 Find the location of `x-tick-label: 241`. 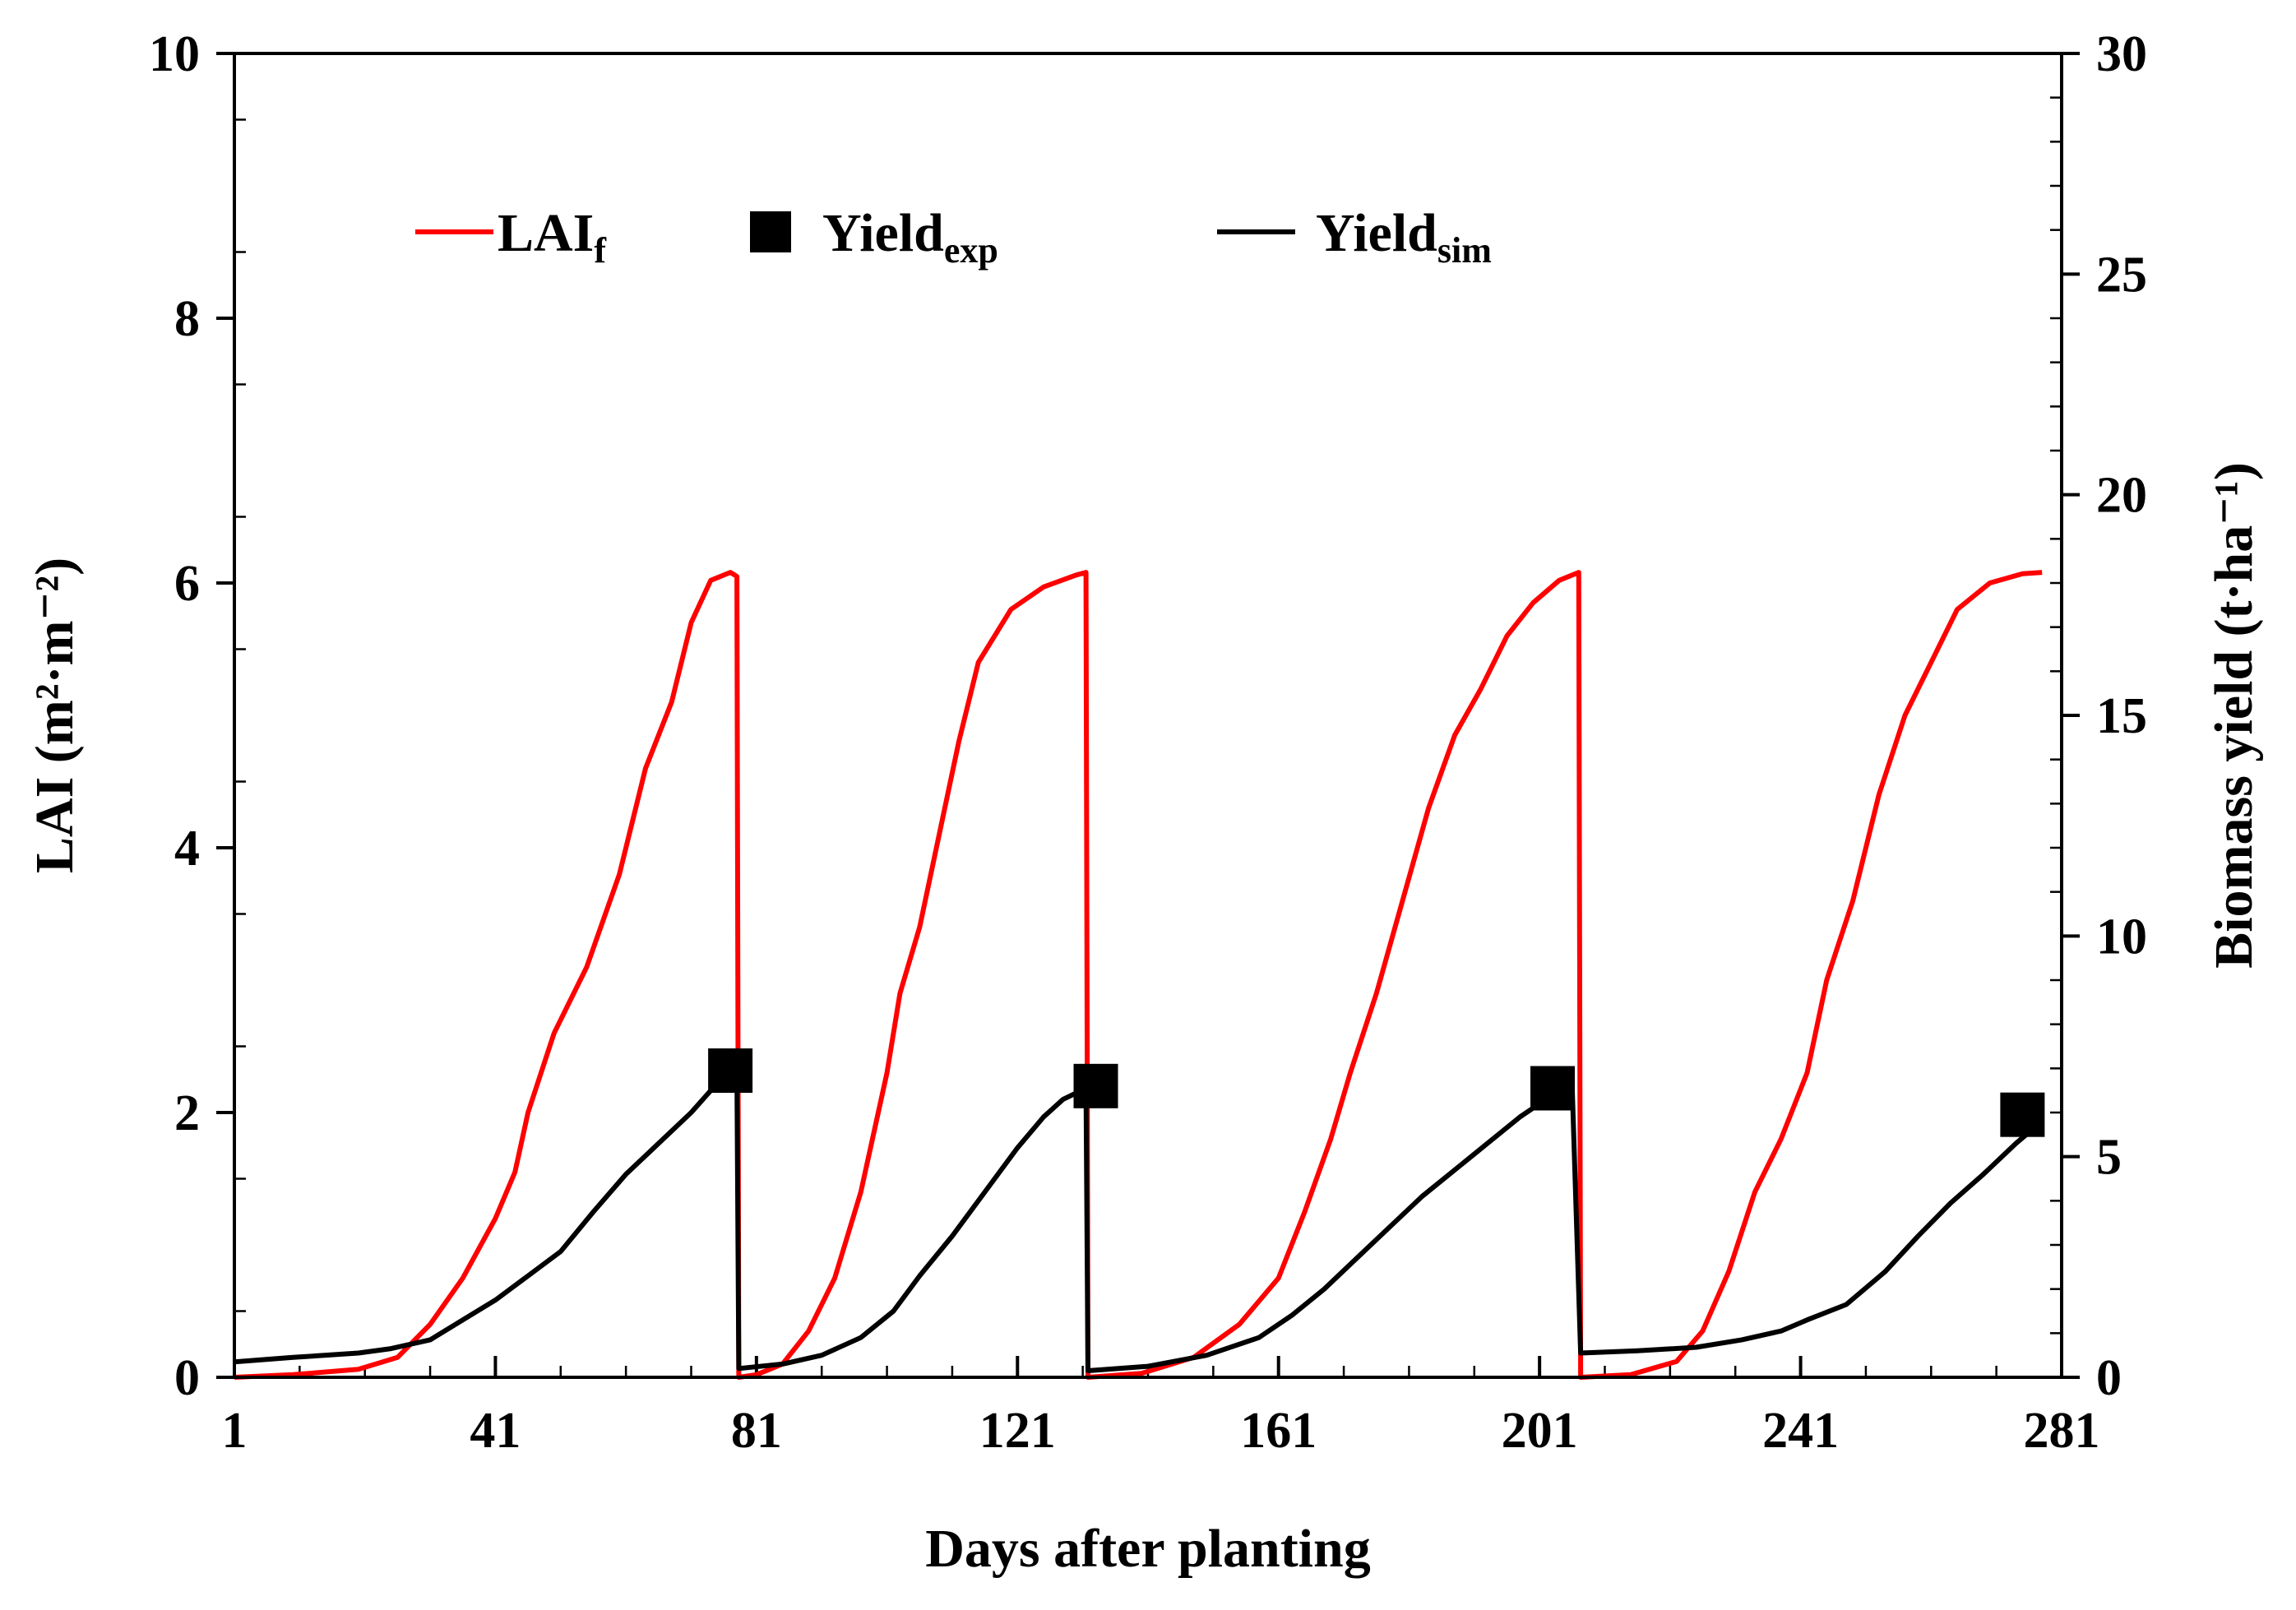

x-tick-label: 241 is located at coordinates (1800, 1431).